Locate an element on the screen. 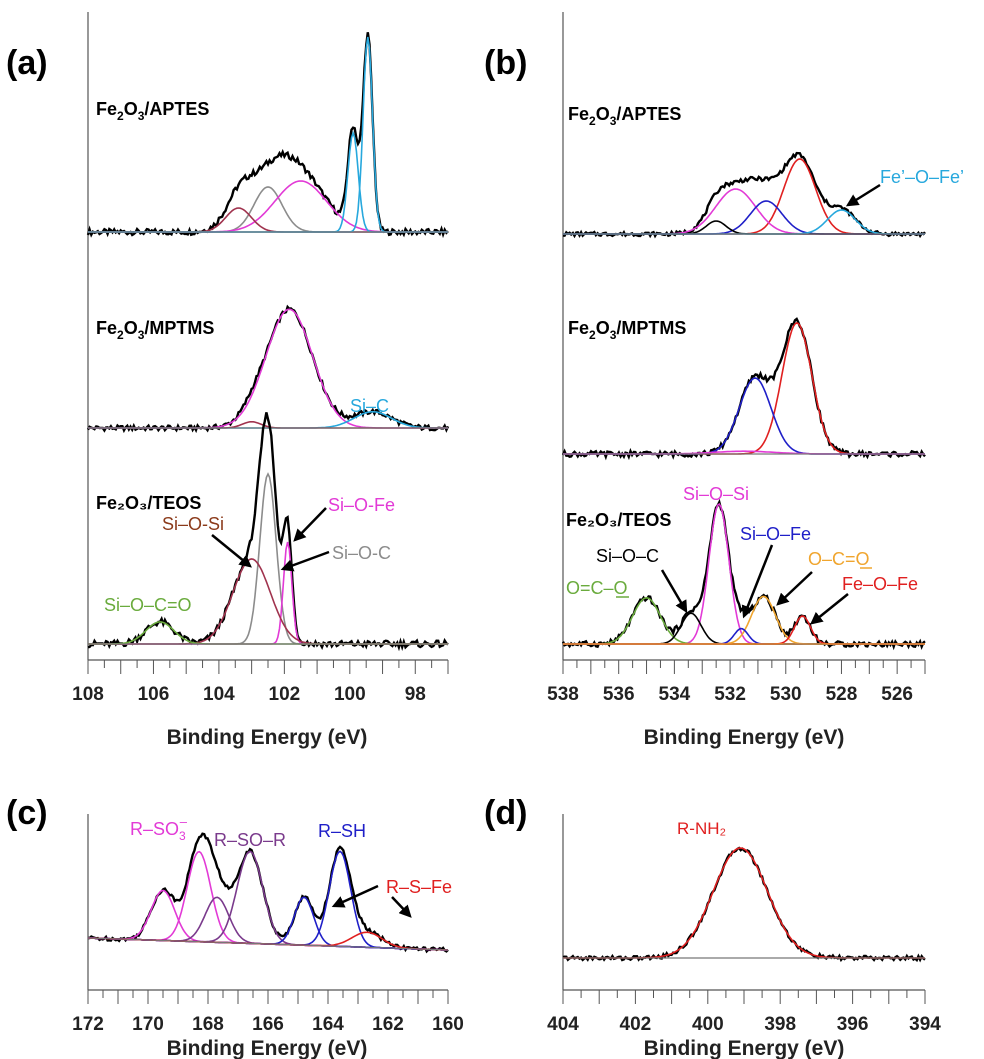  arrow-fe-o-fe-prime is located at coordinates (863, 195).